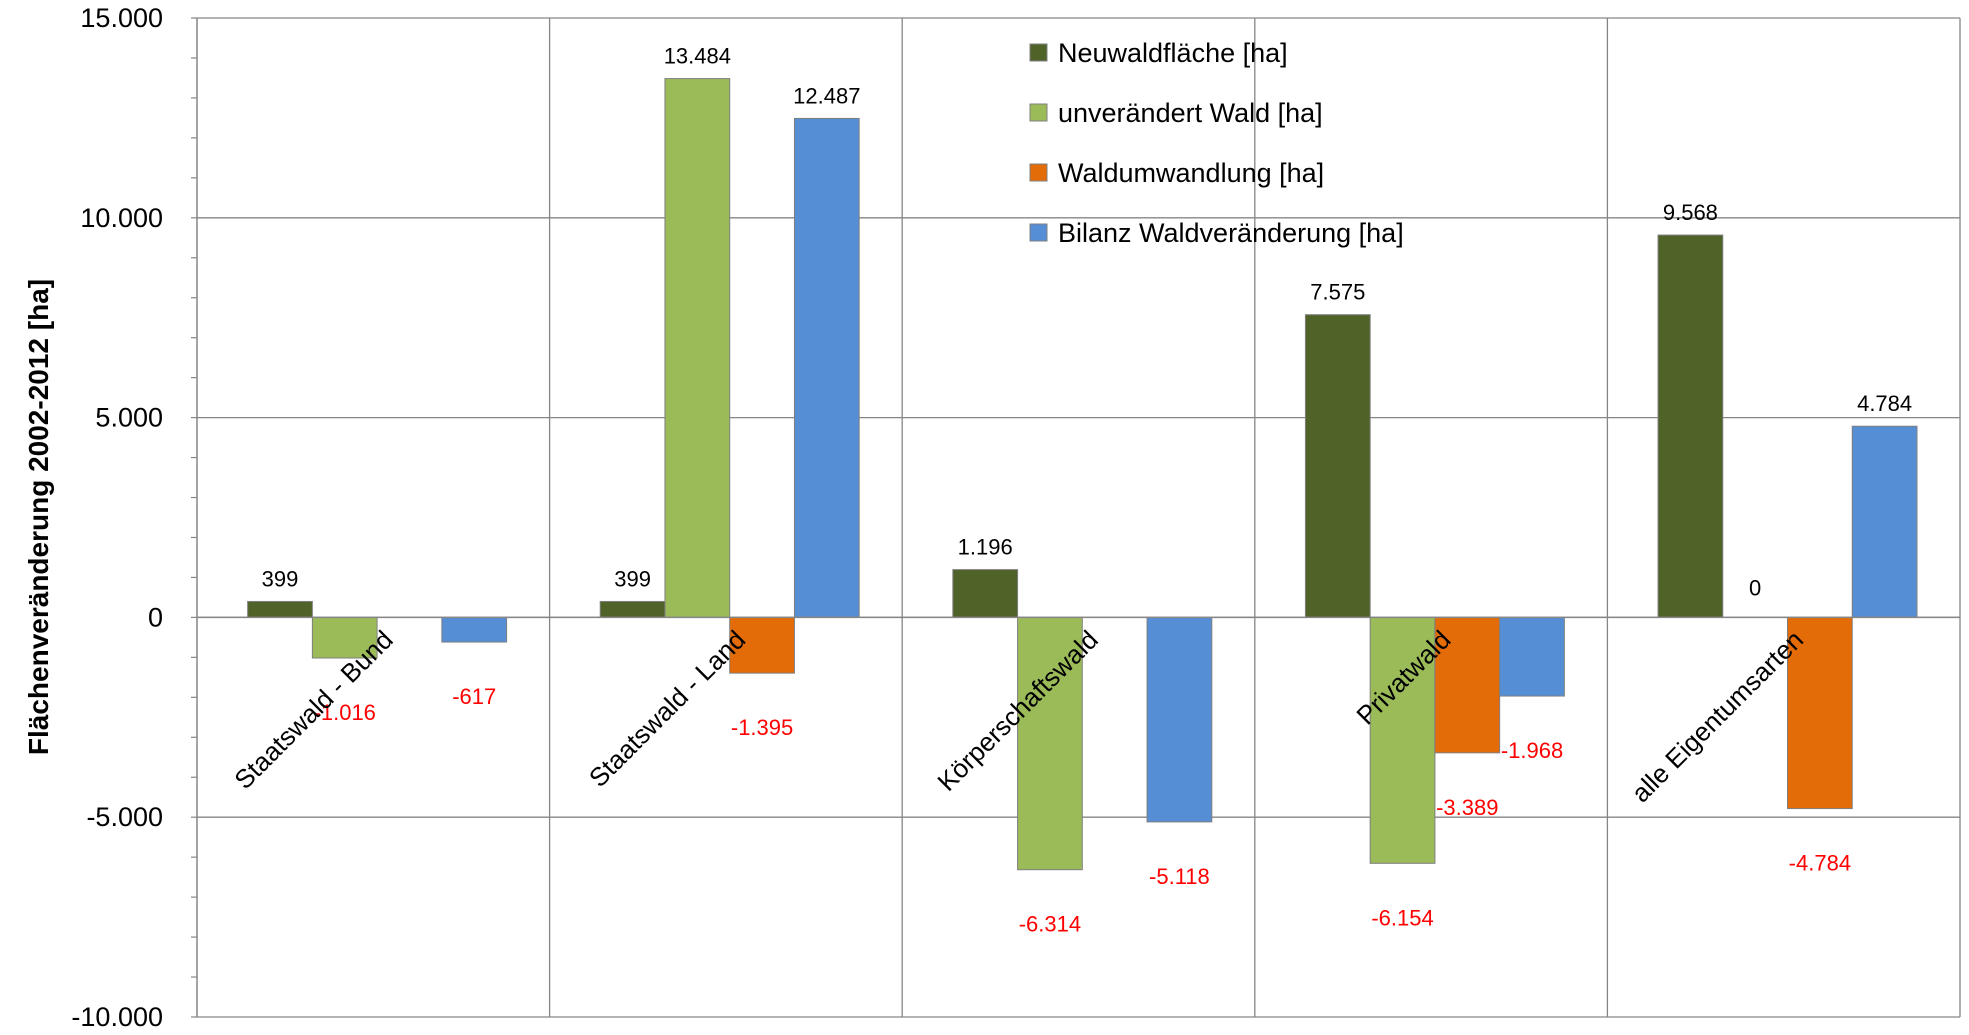 The image size is (1969, 1035). I want to click on y-tick-label: 10.000, so click(121, 218).